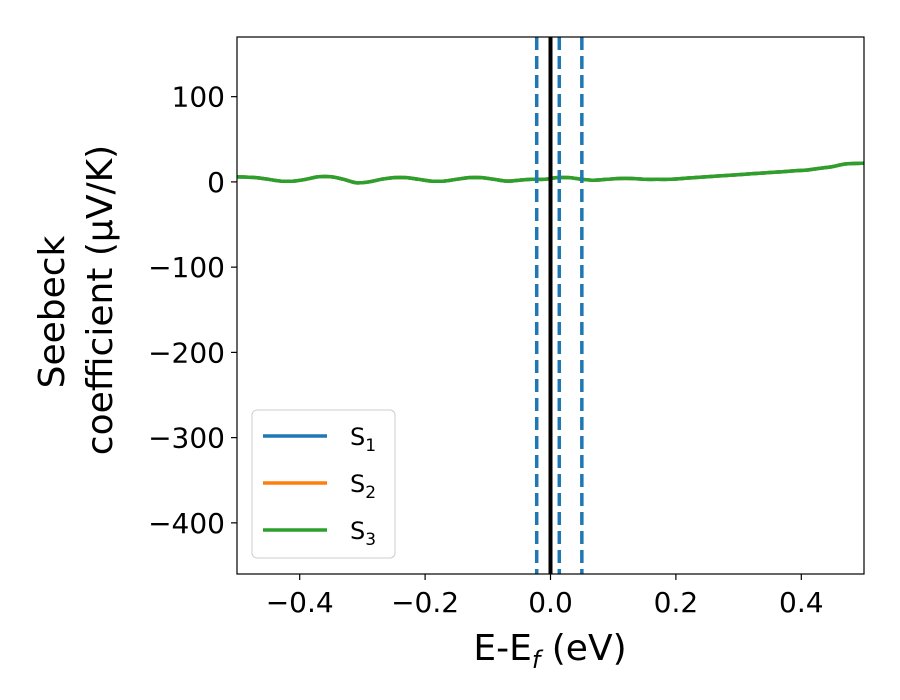 Image resolution: width=900 pixels, height=700 pixels. What do you see at coordinates (425, 602) in the screenshot?
I see `x-tick-label: −0.2` at bounding box center [425, 602].